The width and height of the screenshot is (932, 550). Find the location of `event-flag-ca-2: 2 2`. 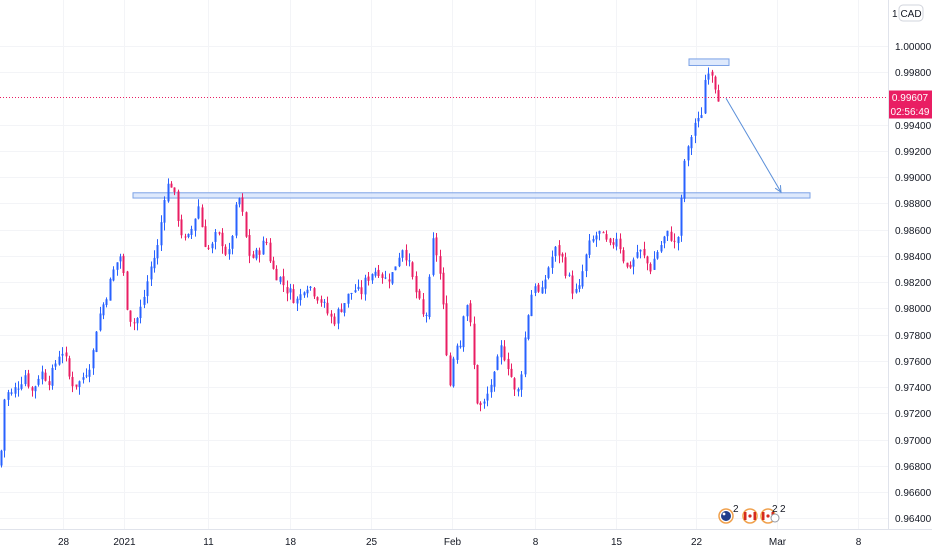

event-flag-ca-2: 2 2 is located at coordinates (773, 514).